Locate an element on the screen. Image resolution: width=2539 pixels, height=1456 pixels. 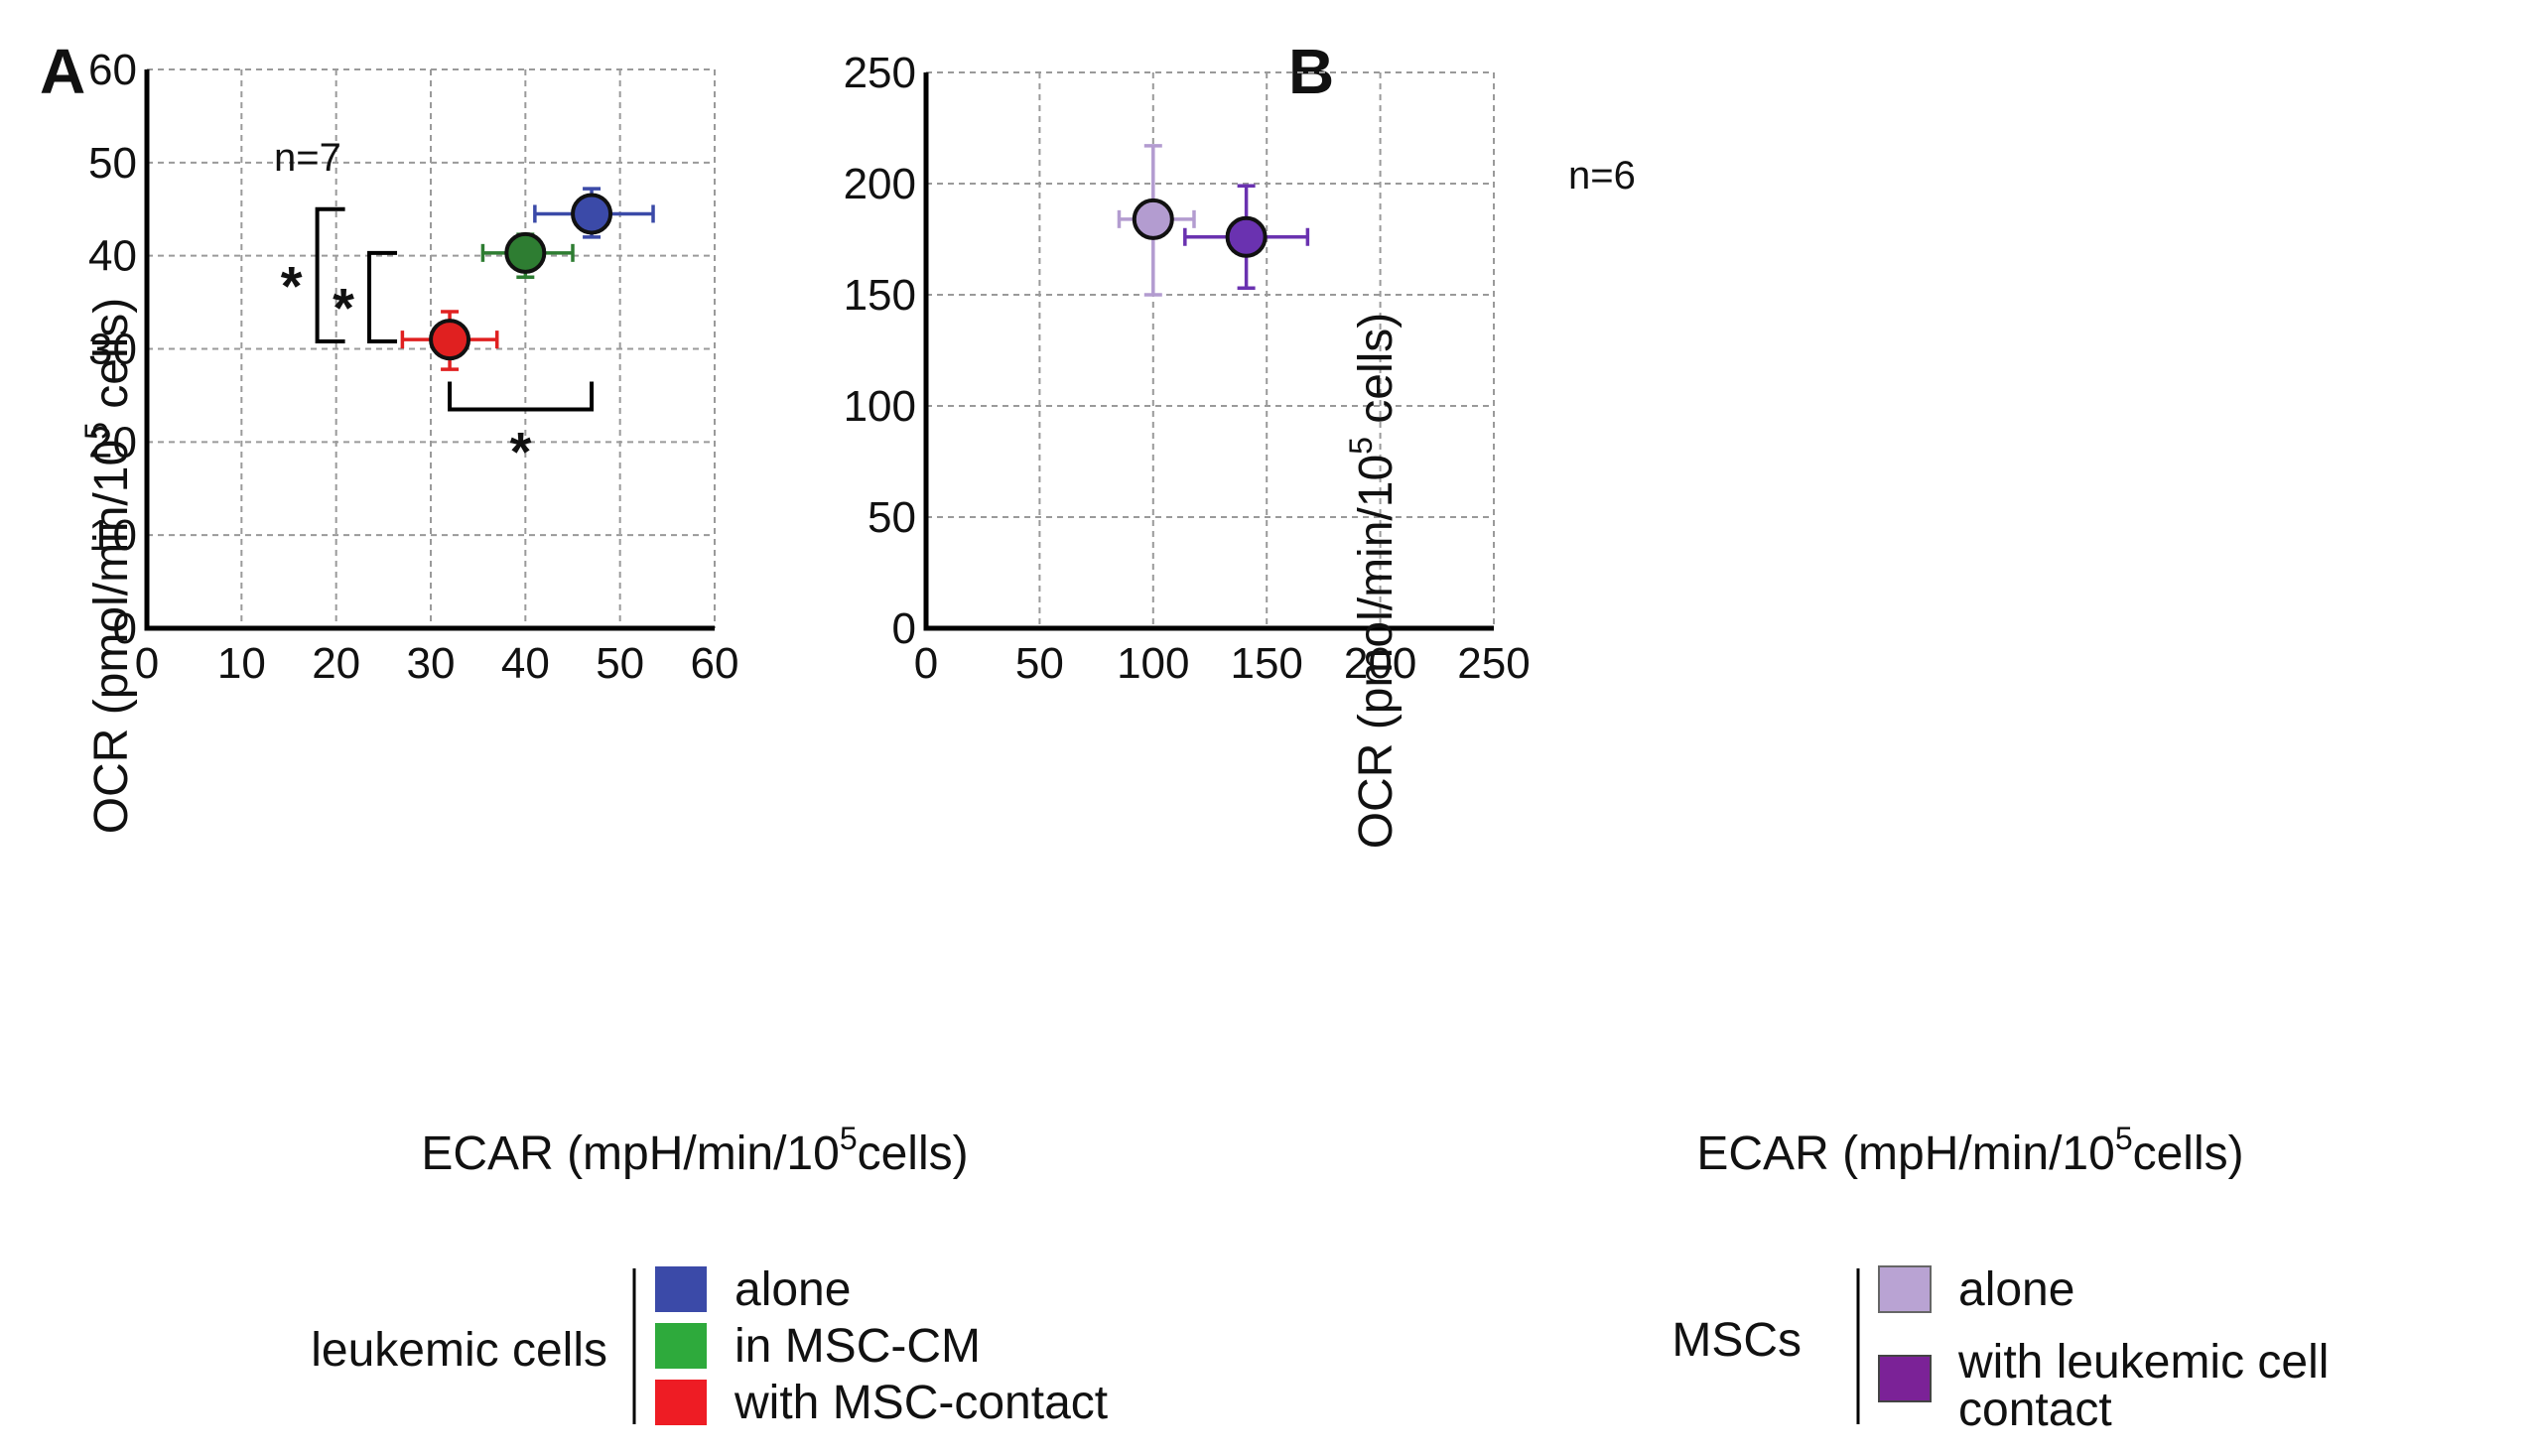
significance-brackets-a: * * * is located at coordinates (438, 344).